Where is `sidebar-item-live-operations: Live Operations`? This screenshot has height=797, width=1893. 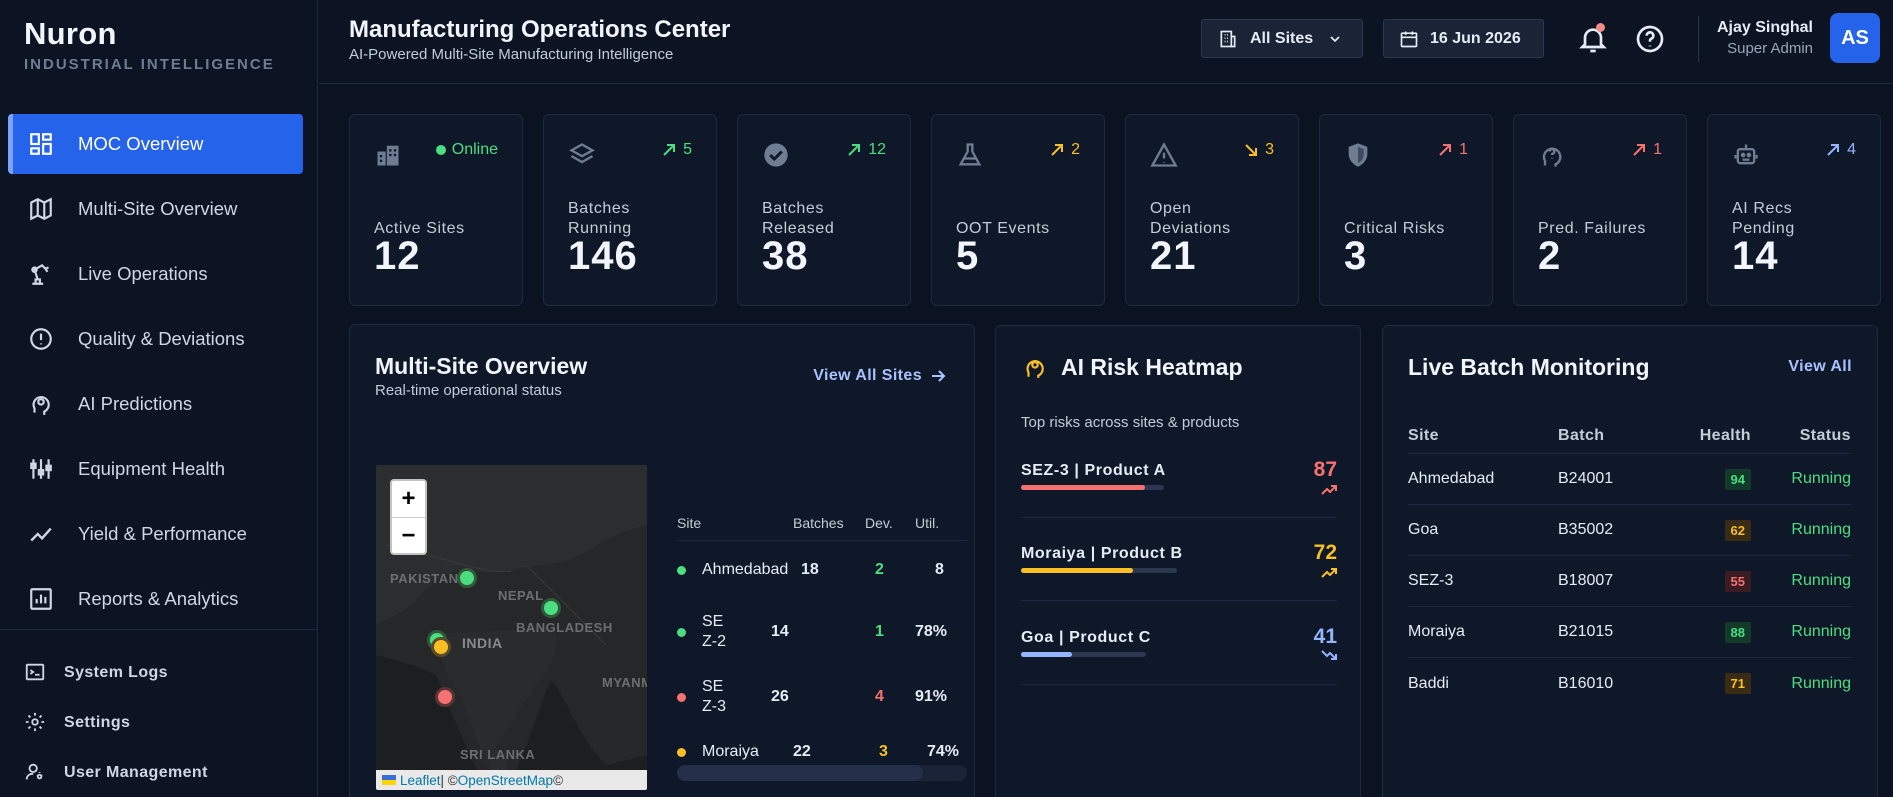 sidebar-item-live-operations: Live Operations is located at coordinates (155, 274).